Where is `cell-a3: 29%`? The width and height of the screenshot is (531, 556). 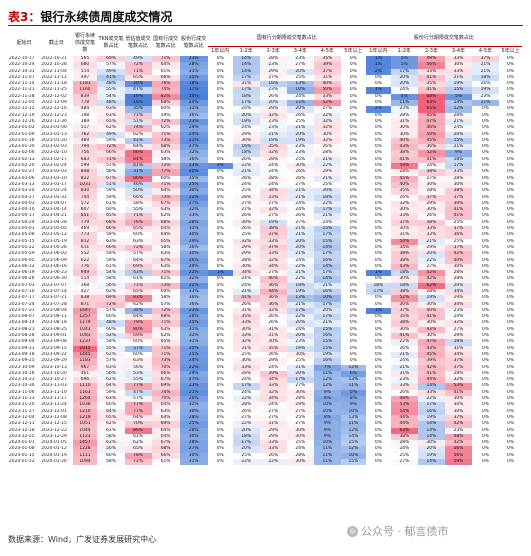
cell-a3: 29% is located at coordinates (273, 361).